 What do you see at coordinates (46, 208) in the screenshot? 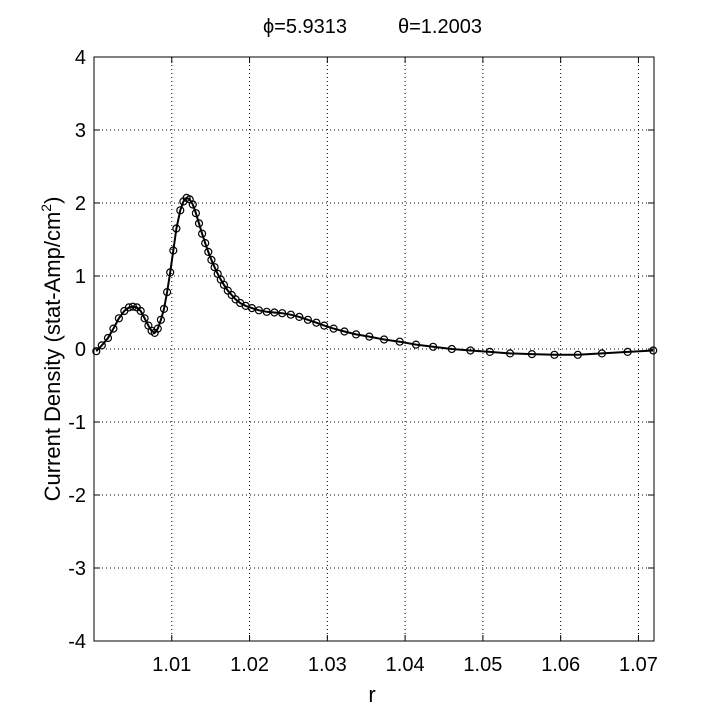
I see `y-axis-title-superscript: 2` at bounding box center [46, 208].